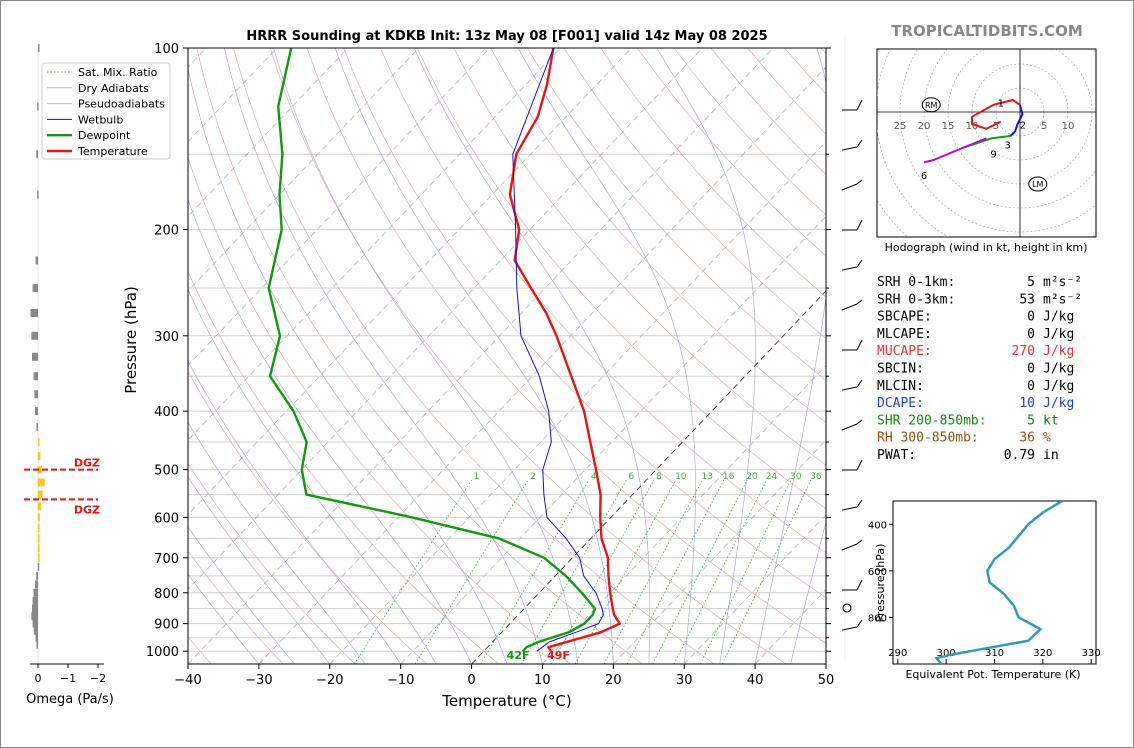 The image size is (1134, 748). I want to click on hodograph-height-label: 6, so click(924, 176).